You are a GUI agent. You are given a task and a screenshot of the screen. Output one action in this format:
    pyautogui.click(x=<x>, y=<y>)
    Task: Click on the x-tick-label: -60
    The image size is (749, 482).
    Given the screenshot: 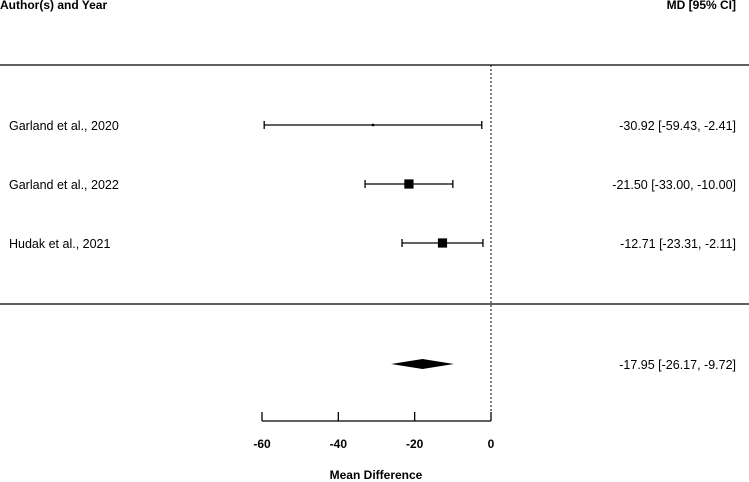 What is the action you would take?
    pyautogui.click(x=262, y=444)
    